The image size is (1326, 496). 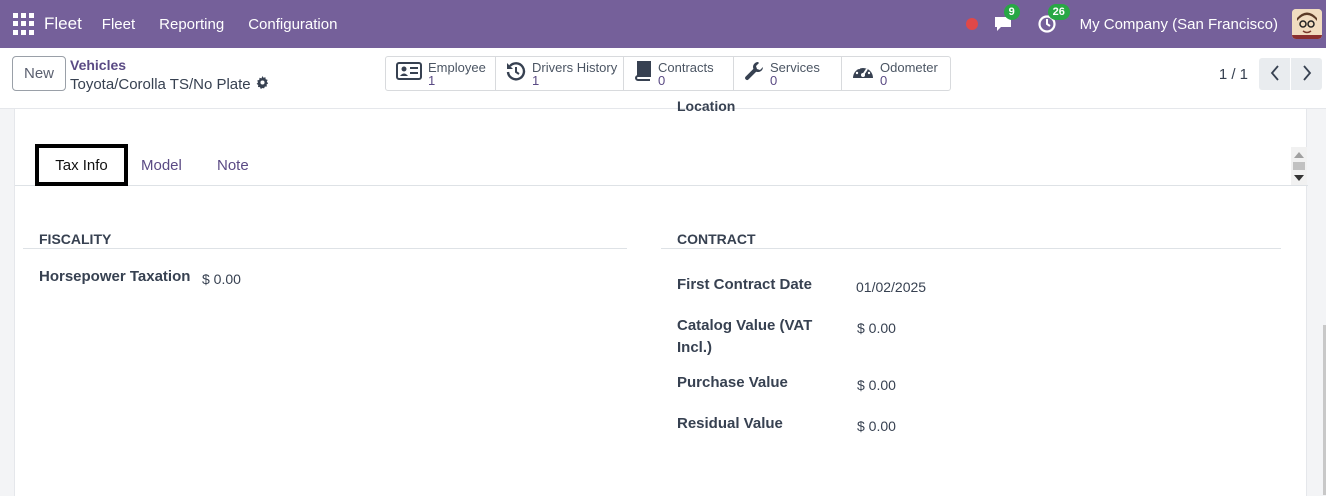 I want to click on contract-divider, so click(x=971, y=248).